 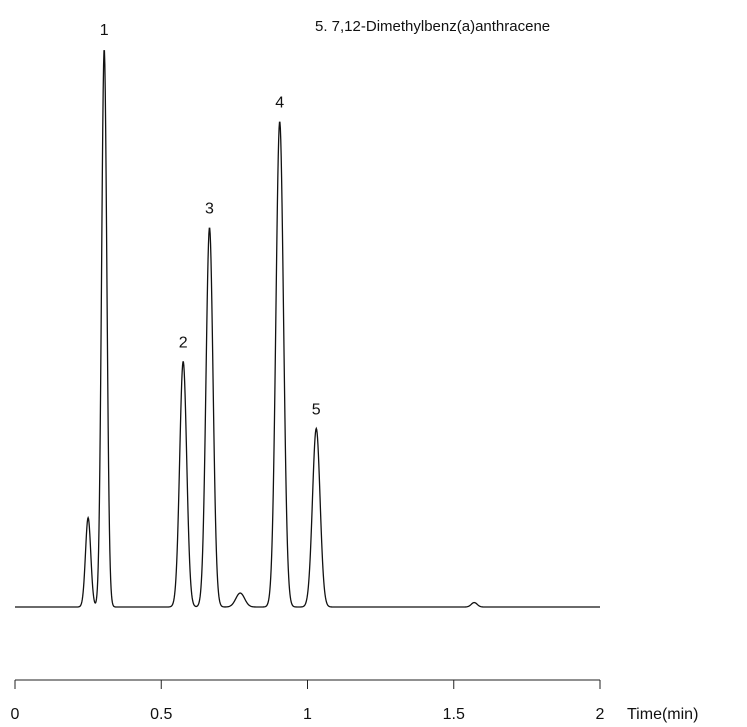 I want to click on x-tick-label: 1, so click(x=307, y=714).